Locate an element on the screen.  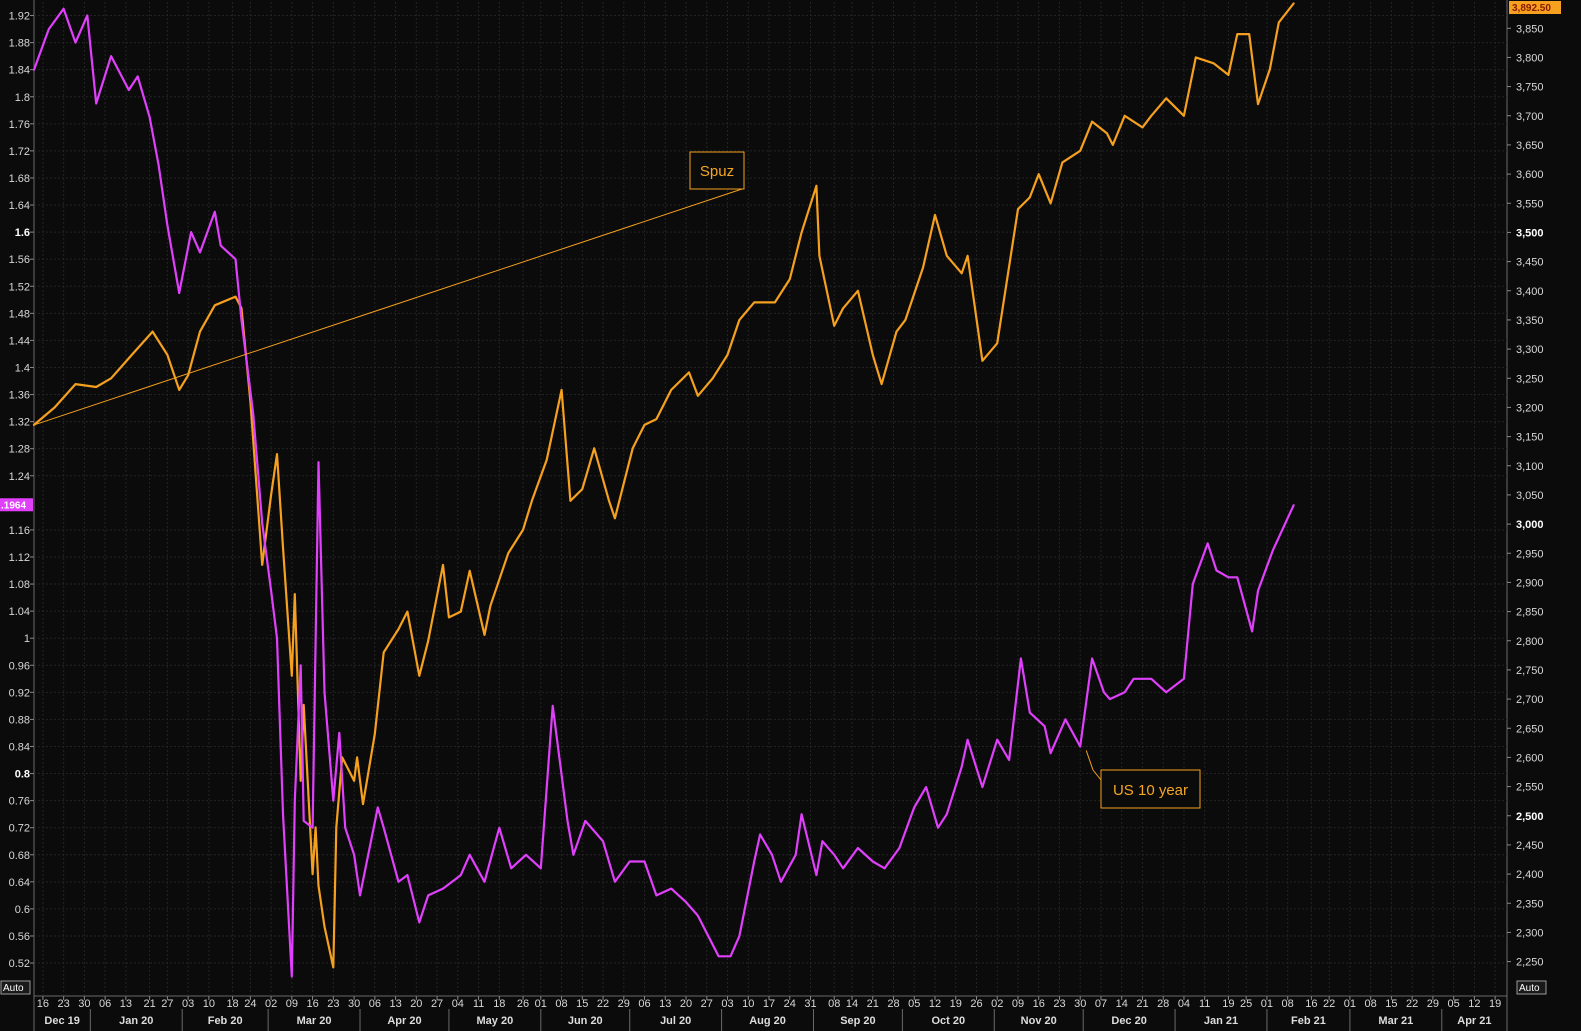
us10y-callout-box is located at coordinates (1150, 789).